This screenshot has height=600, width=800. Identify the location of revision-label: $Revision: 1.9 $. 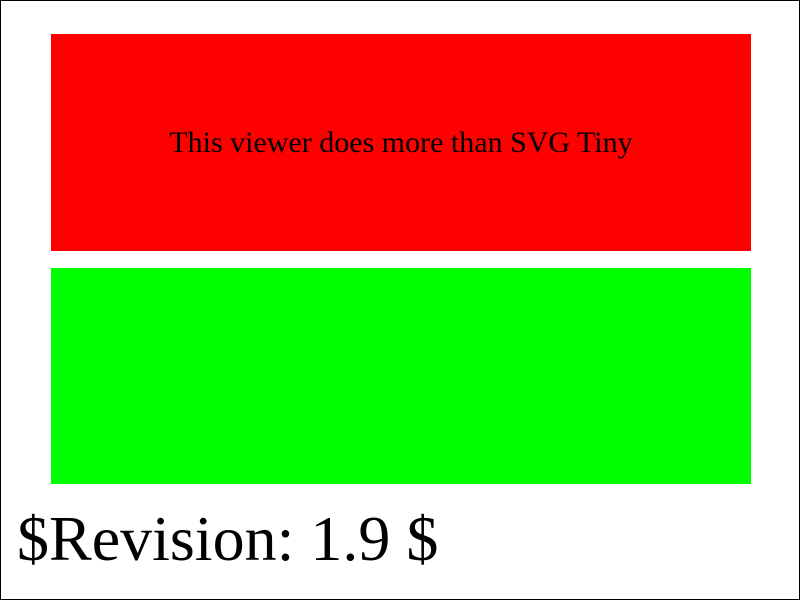
(228, 538).